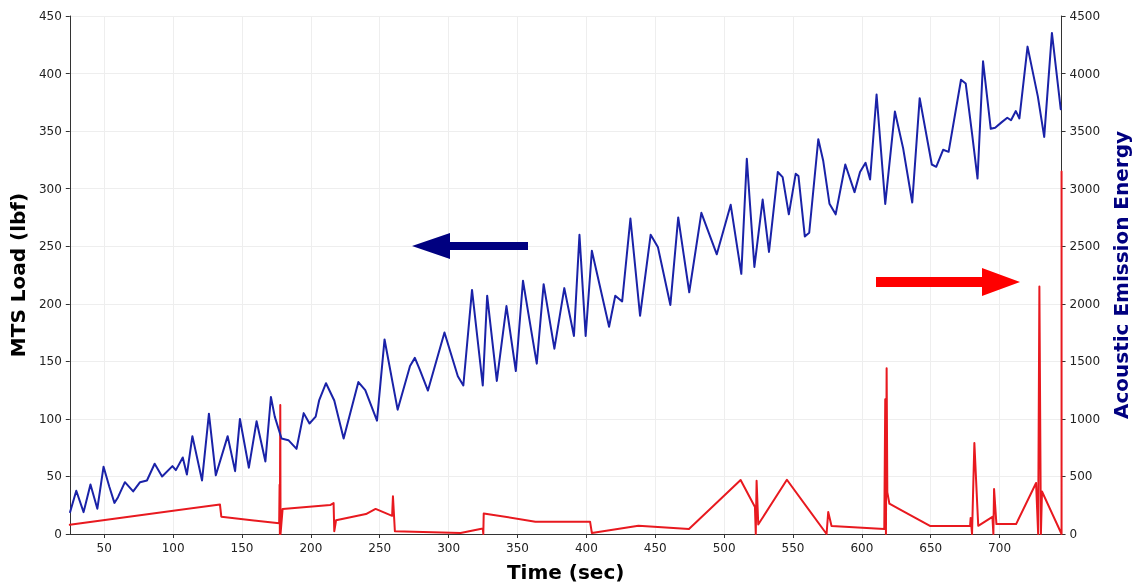 Image resolution: width=1139 pixels, height=587 pixels. What do you see at coordinates (50, 361) in the screenshot?
I see `y-tick-label: 150` at bounding box center [50, 361].